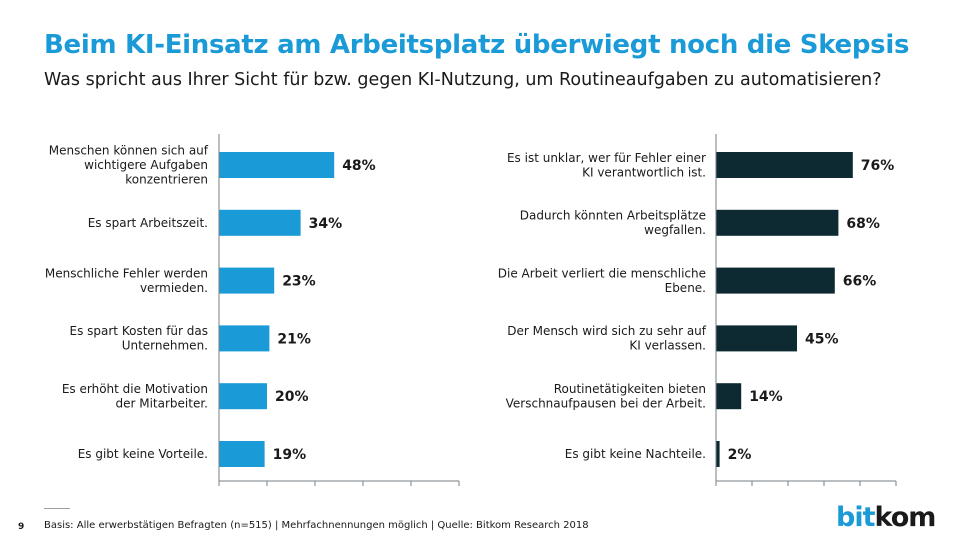  What do you see at coordinates (166, 180) in the screenshot?
I see `category-label-left-0-2: konzentrieren` at bounding box center [166, 180].